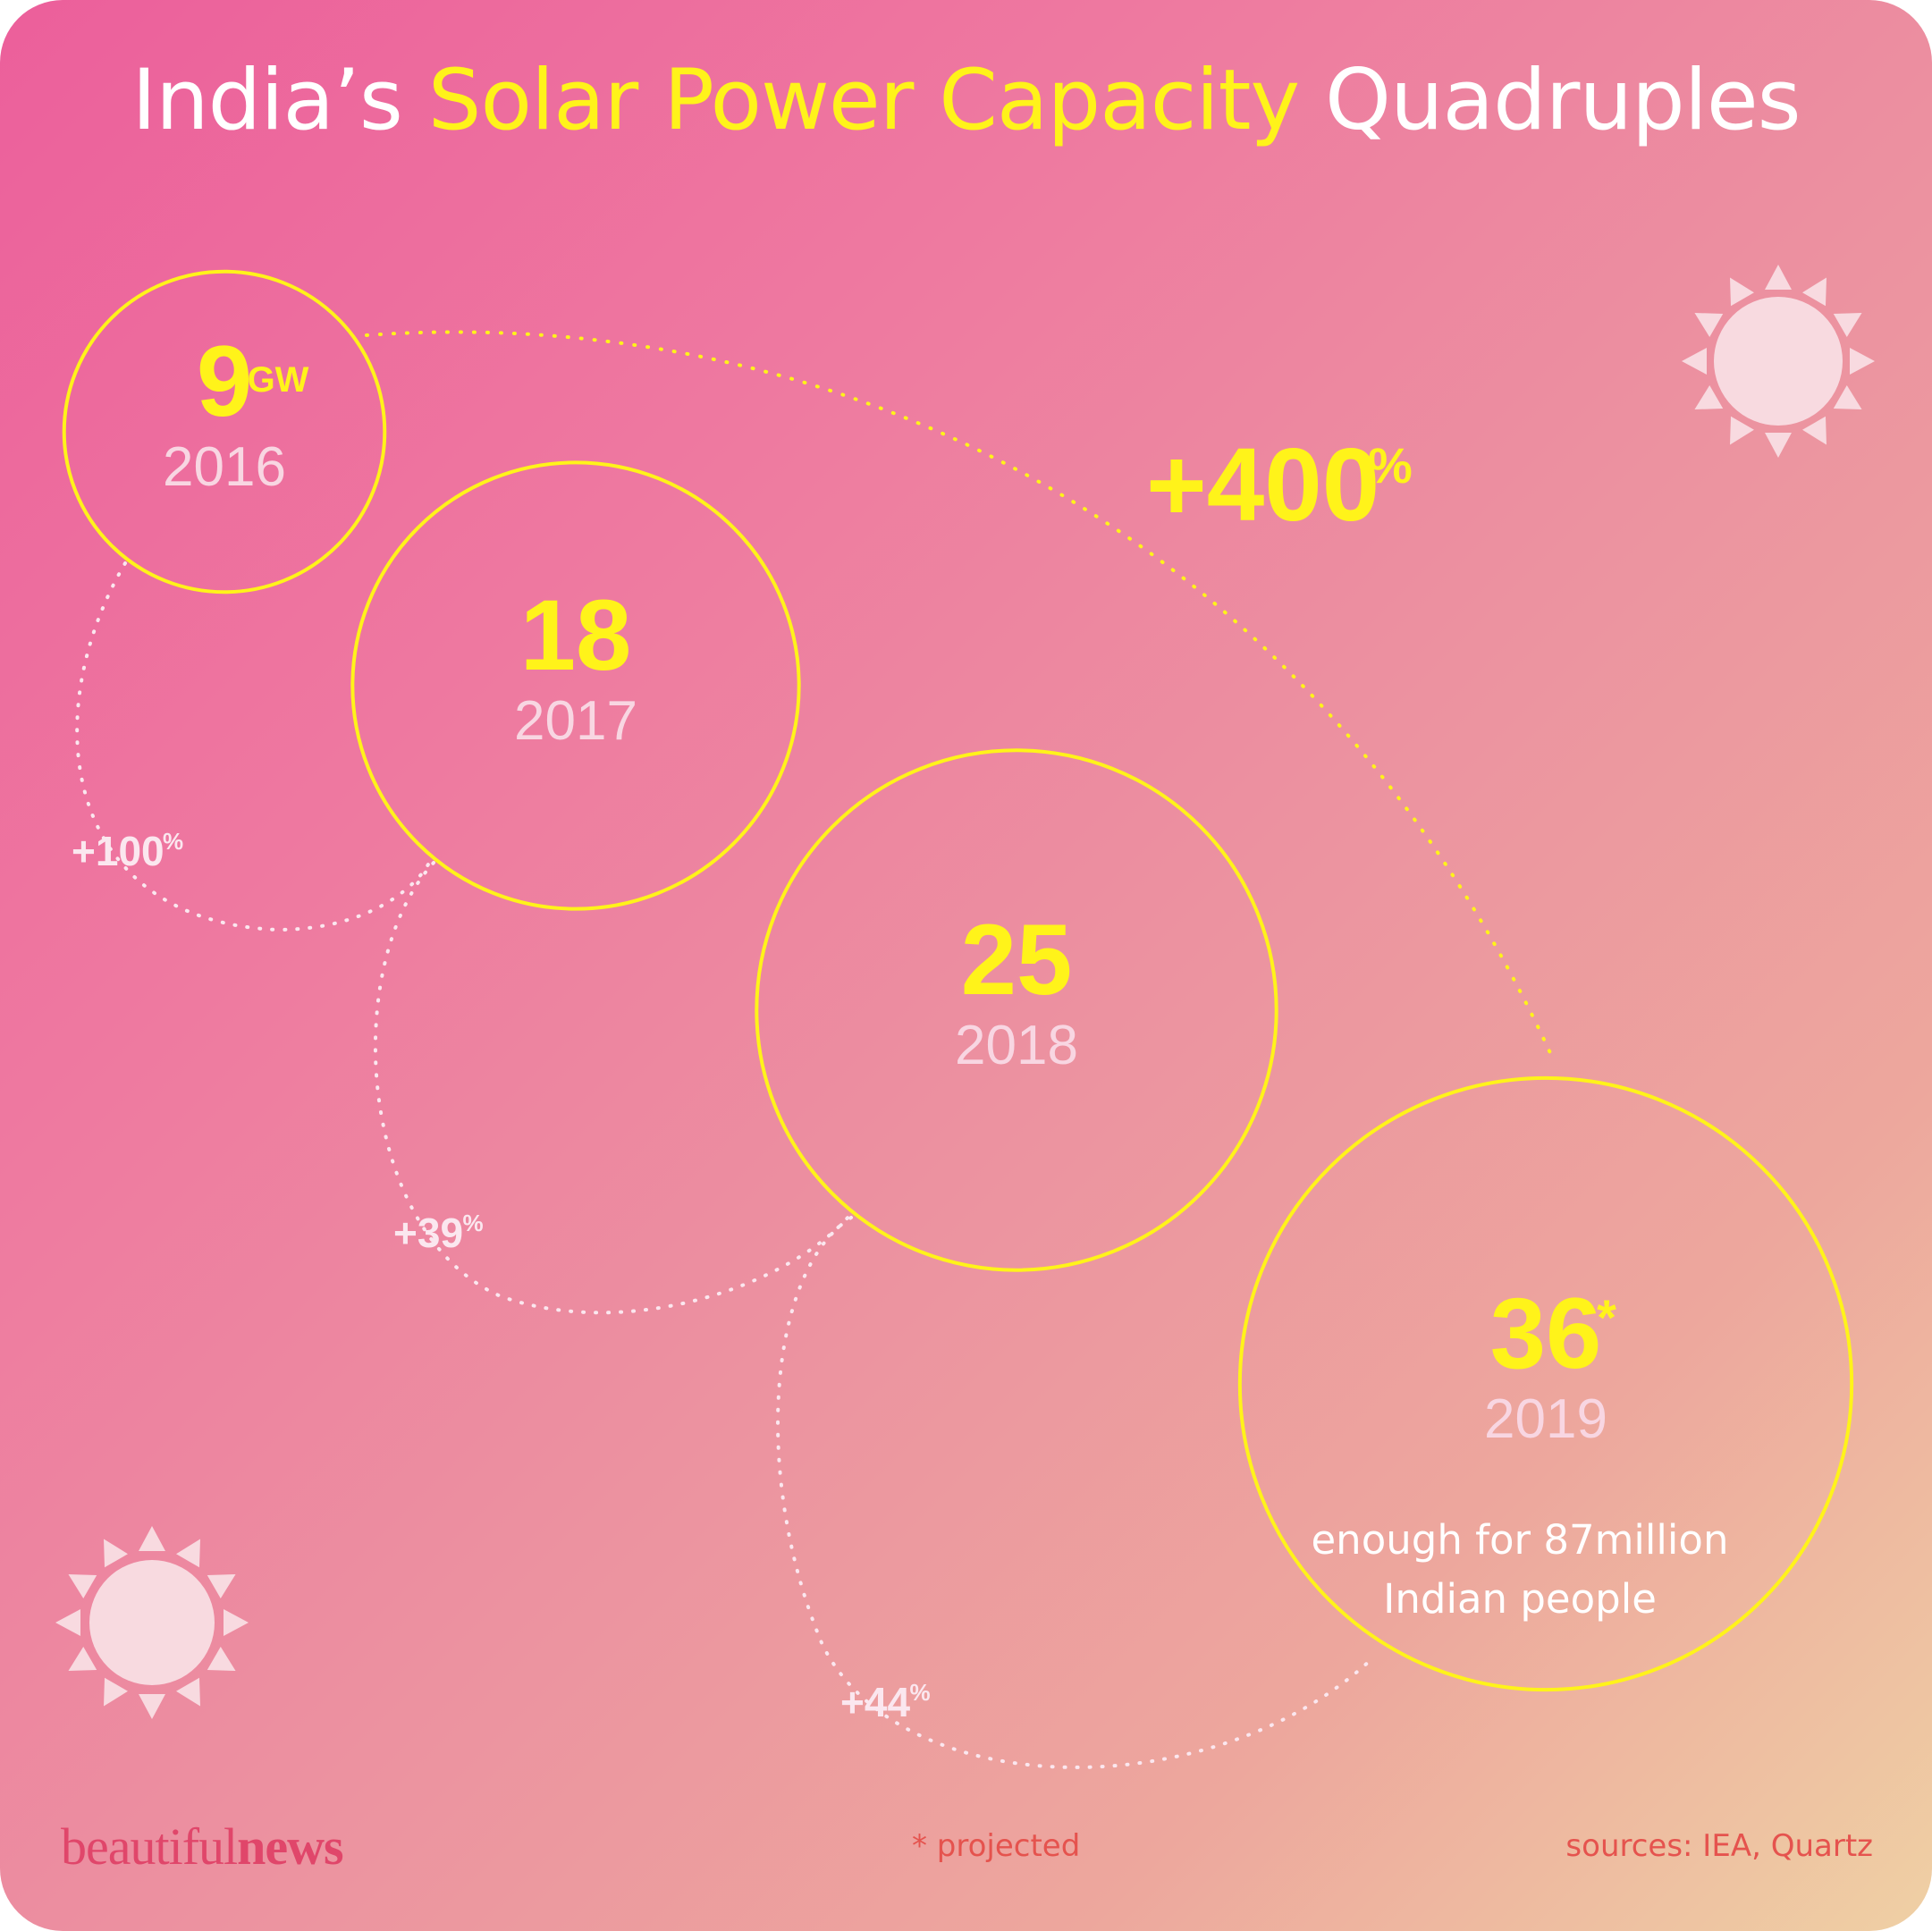  I want to click on brand-part-1: beautiful, so click(149, 1846).